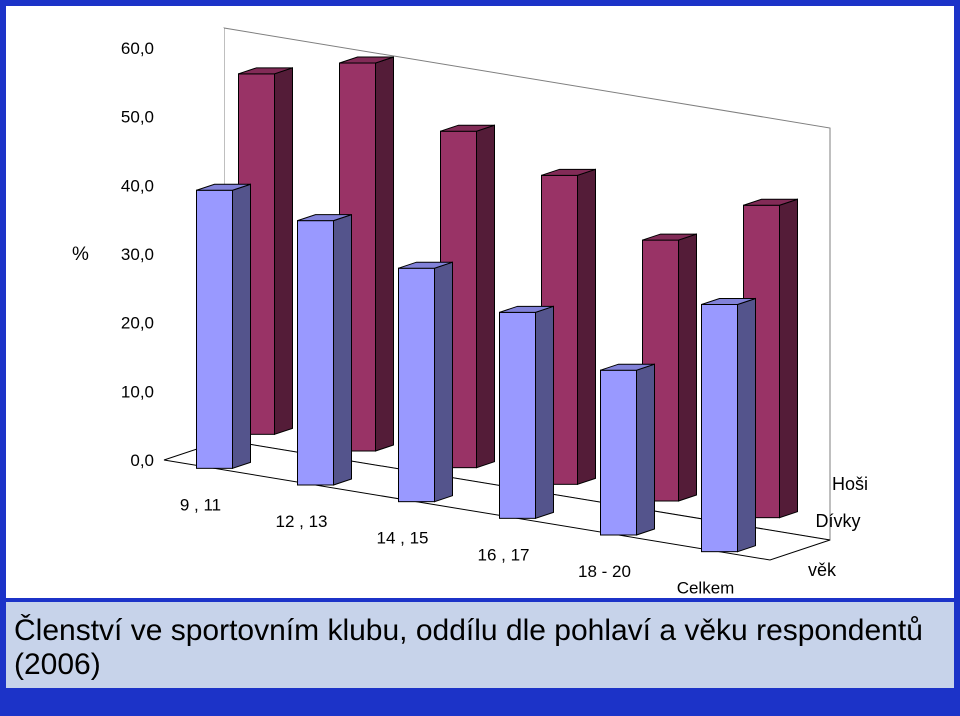  I want to click on bottom-strip, so click(480, 703).